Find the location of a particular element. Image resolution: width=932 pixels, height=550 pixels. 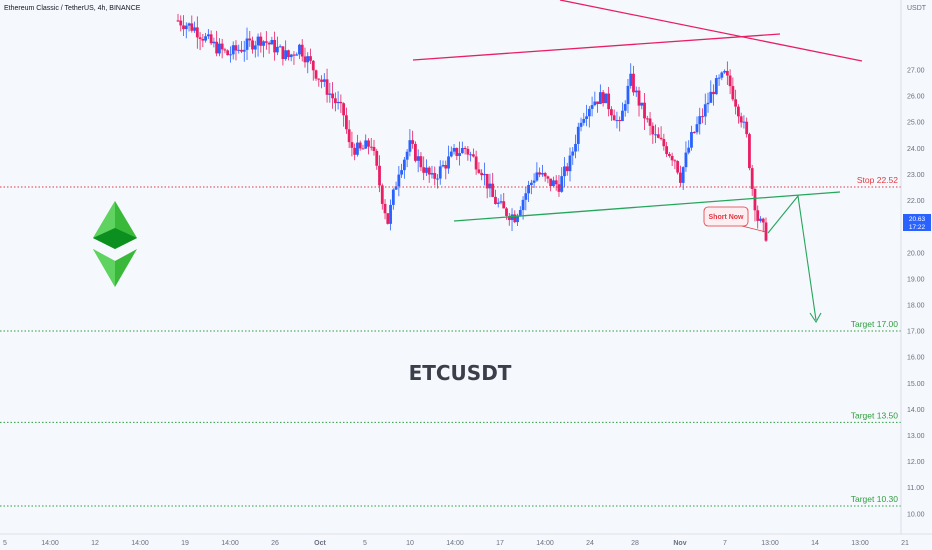

short-now-label: Short Now is located at coordinates (727, 217).